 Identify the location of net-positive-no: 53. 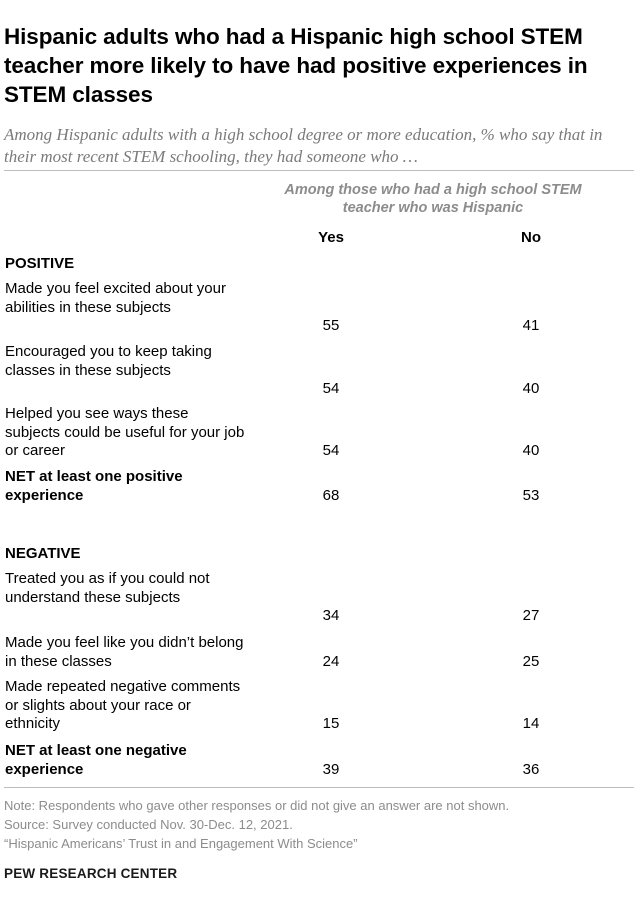
(531, 495).